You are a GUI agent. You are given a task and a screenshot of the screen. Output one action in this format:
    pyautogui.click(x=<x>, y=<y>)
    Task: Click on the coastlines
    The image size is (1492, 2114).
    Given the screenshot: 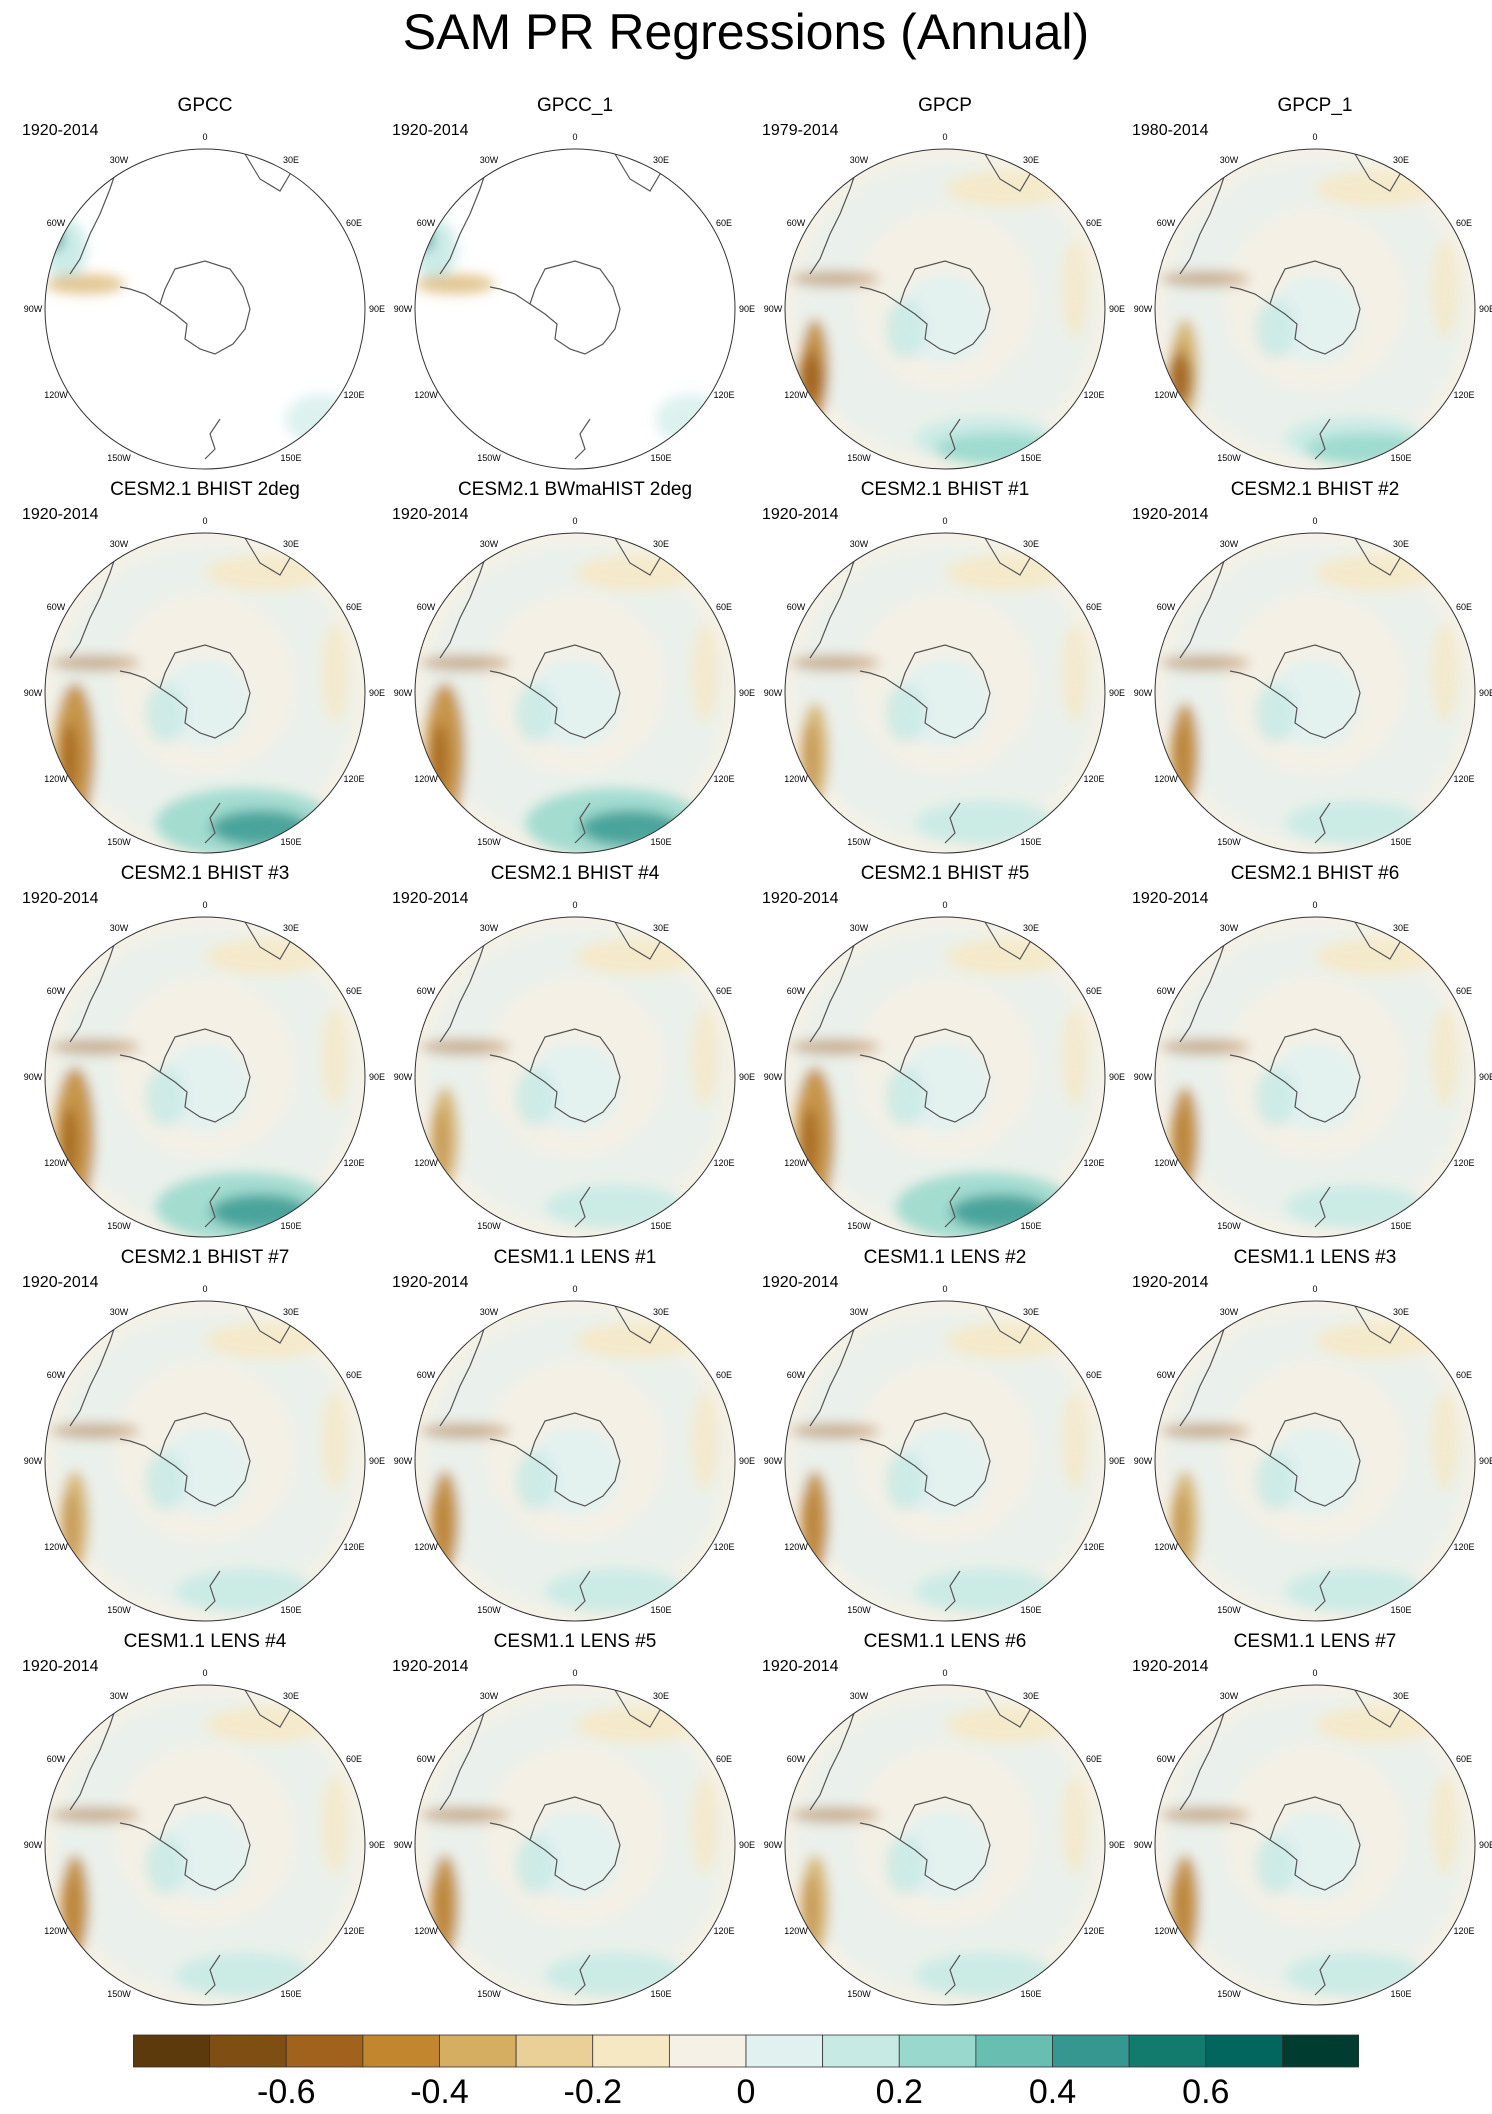 What is the action you would take?
    pyautogui.click(x=587, y=693)
    